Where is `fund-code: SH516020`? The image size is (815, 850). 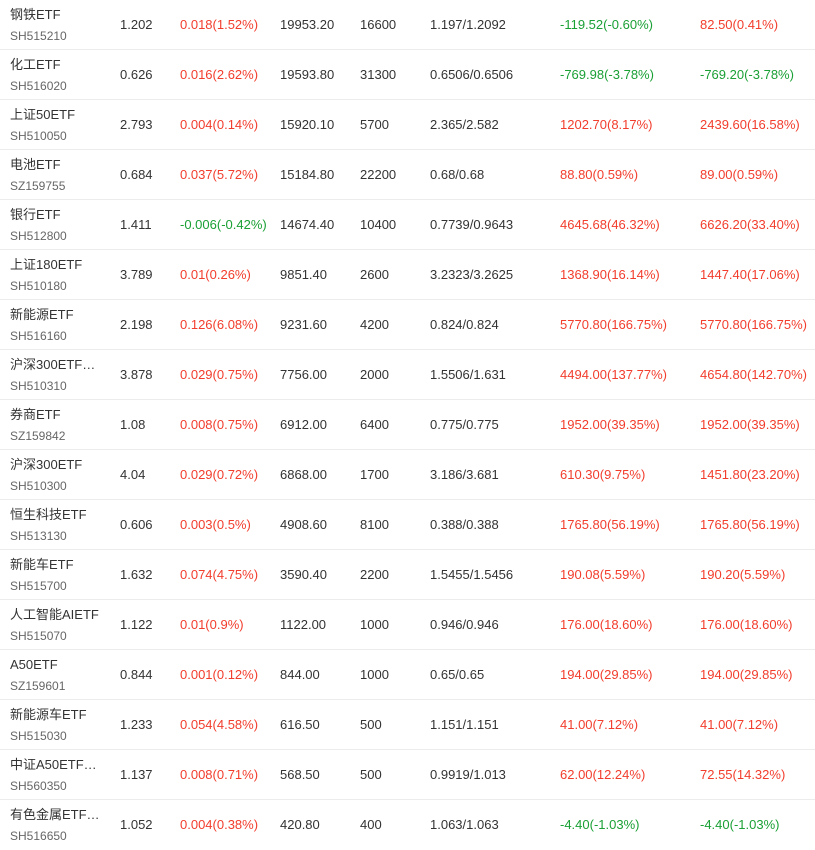 fund-code: SH516020 is located at coordinates (38, 86).